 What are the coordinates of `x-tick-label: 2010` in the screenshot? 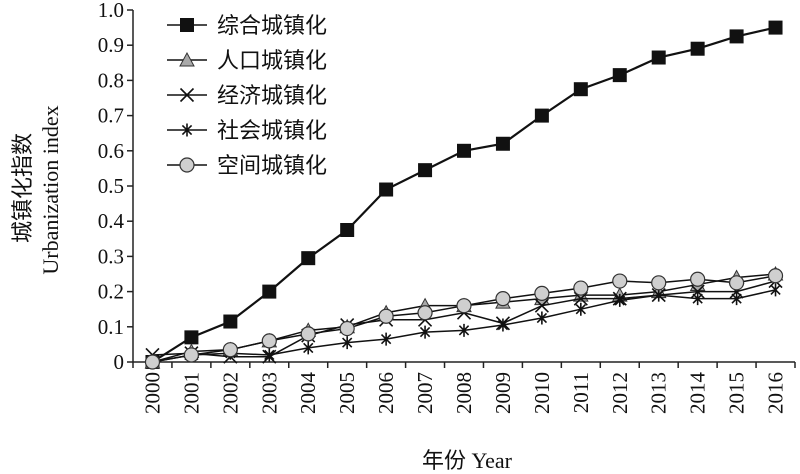 It's located at (542, 393).